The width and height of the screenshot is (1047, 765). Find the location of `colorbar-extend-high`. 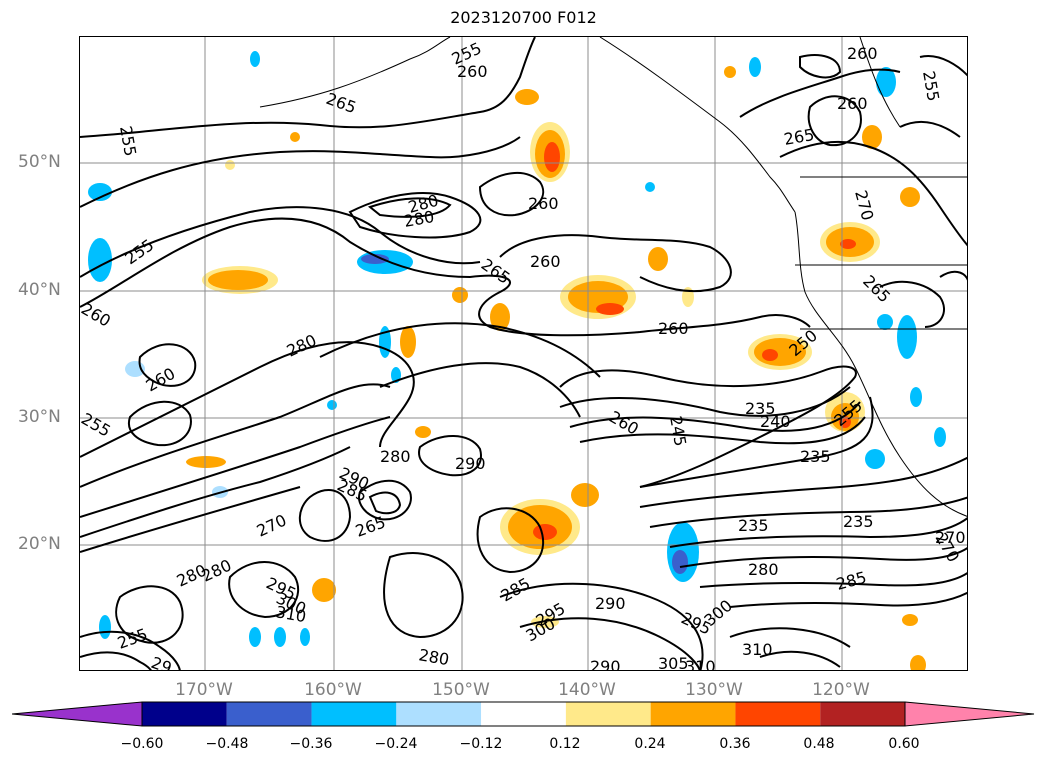

colorbar-extend-high is located at coordinates (969, 714).